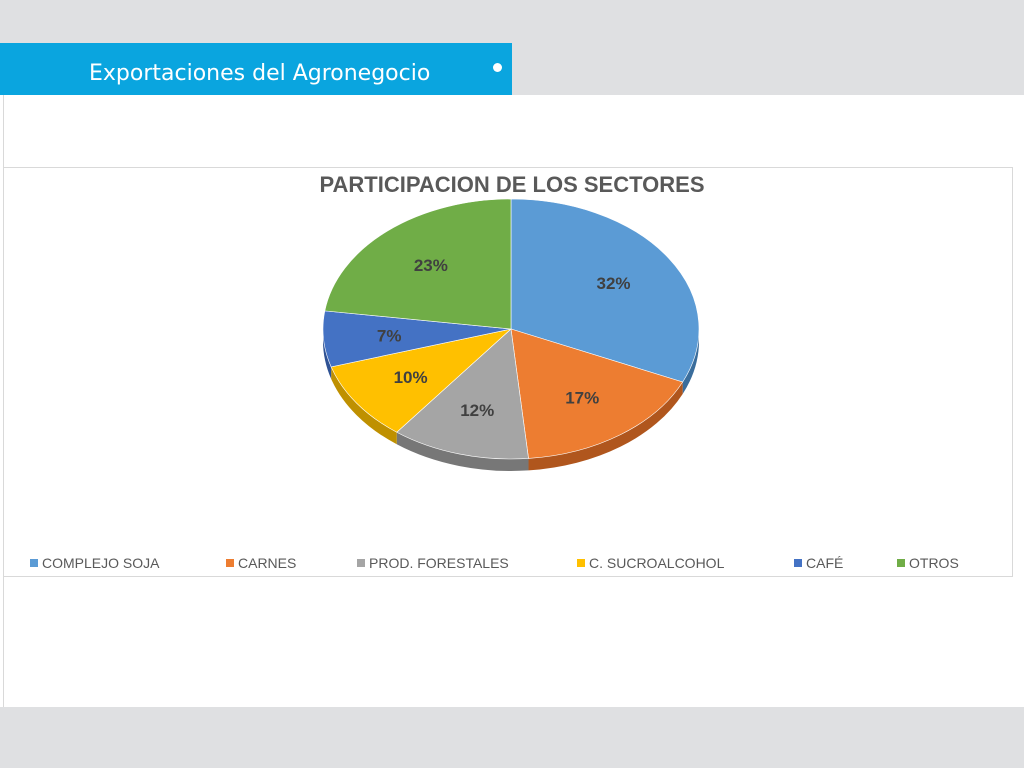  Describe the element at coordinates (477, 410) in the screenshot. I see `data-label: 12%` at that location.